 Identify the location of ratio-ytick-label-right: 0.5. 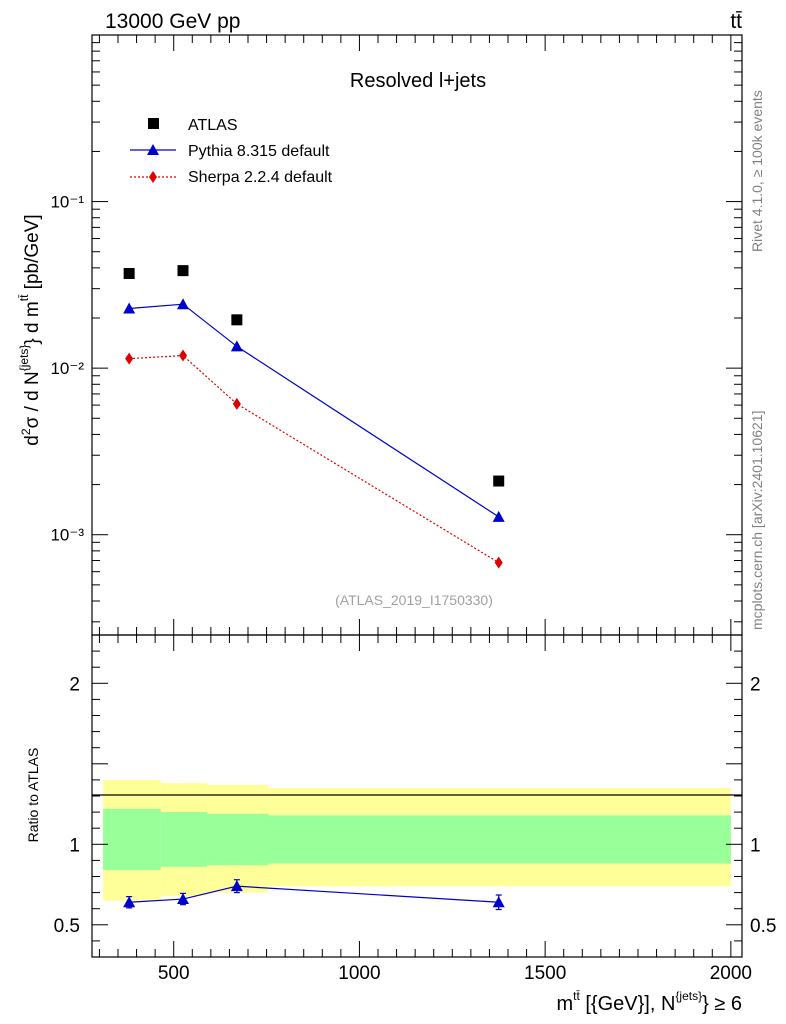
(763, 926).